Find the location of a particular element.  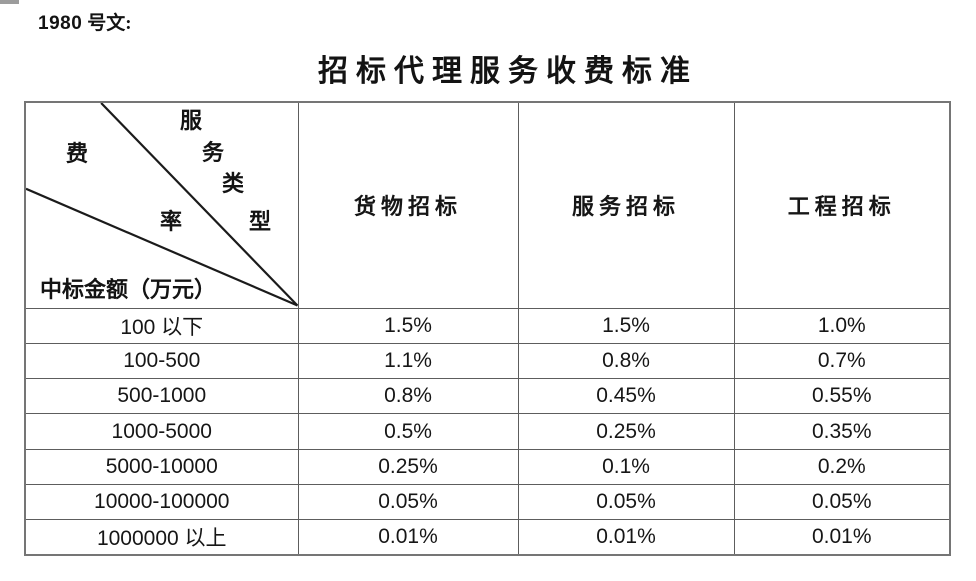

scan-artifact-mark is located at coordinates (9, 2).